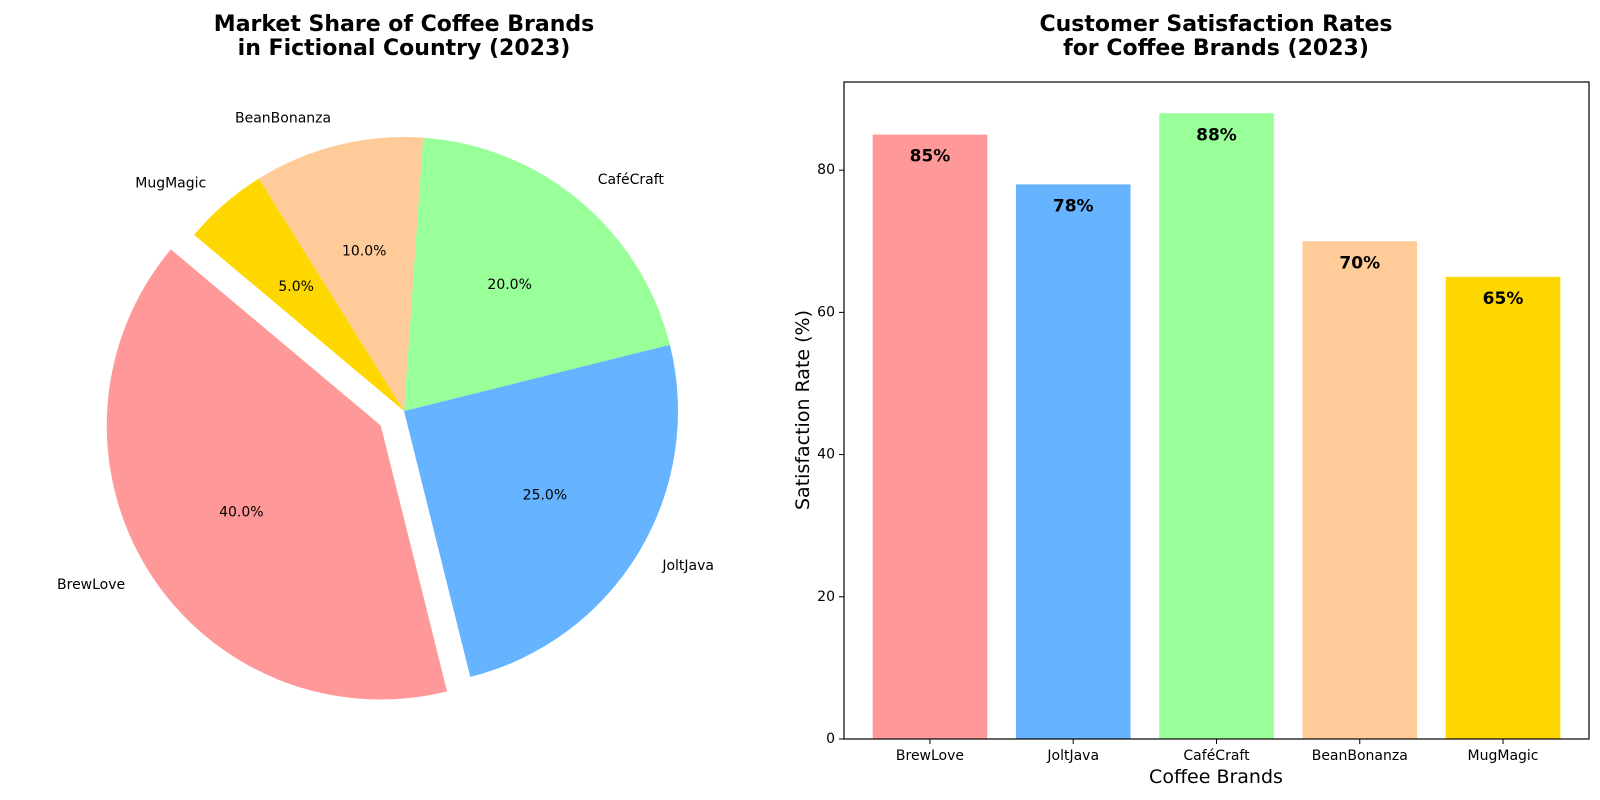 This screenshot has height=800, width=1600. What do you see at coordinates (541, 510) in the screenshot?
I see `pie-slice-joltjava` at bounding box center [541, 510].